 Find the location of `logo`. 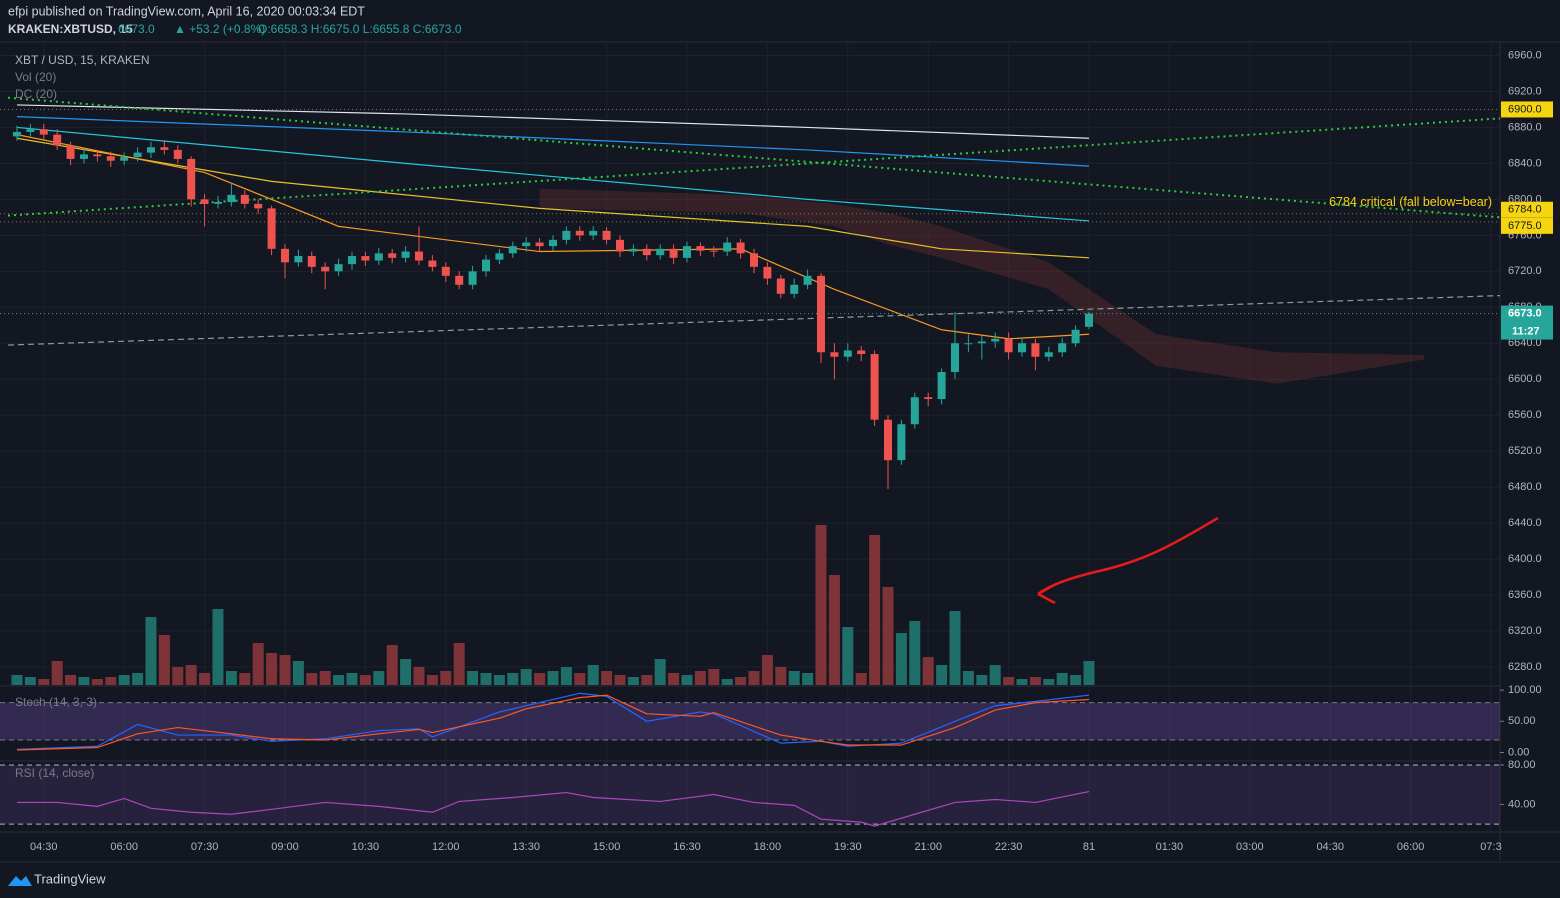

logo is located at coordinates (20, 881).